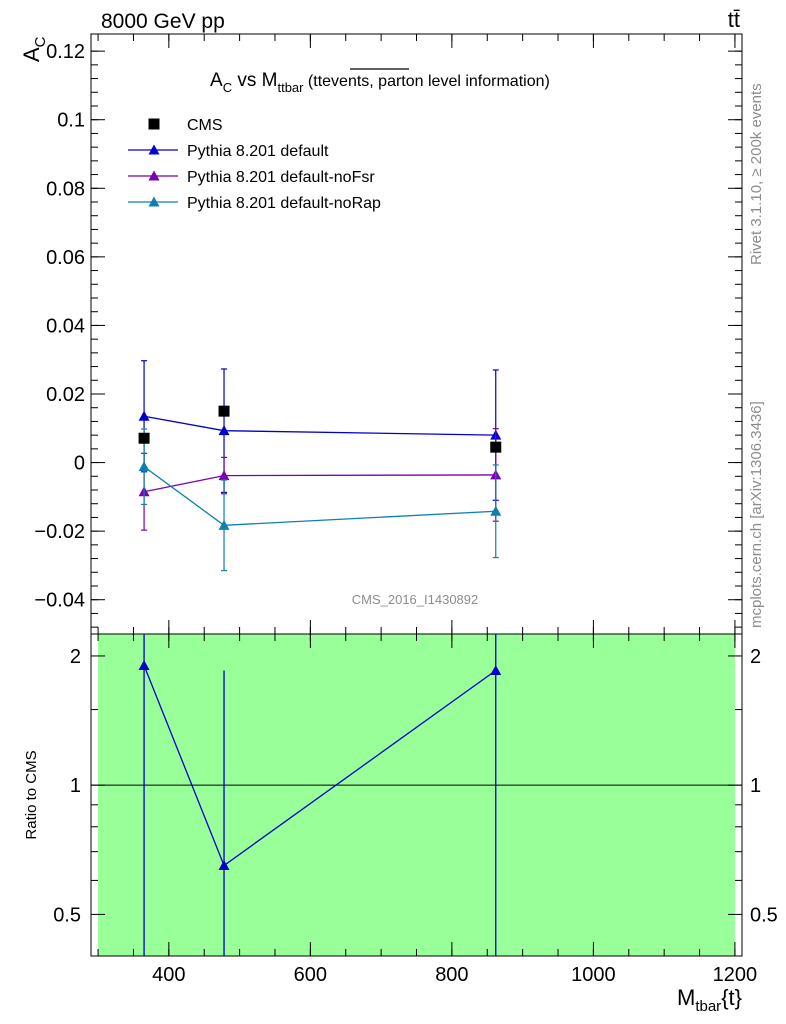 The image size is (786, 1024). I want to click on rivet-label: Rivet 3.1.10, ≥ 200k events, so click(756, 174).